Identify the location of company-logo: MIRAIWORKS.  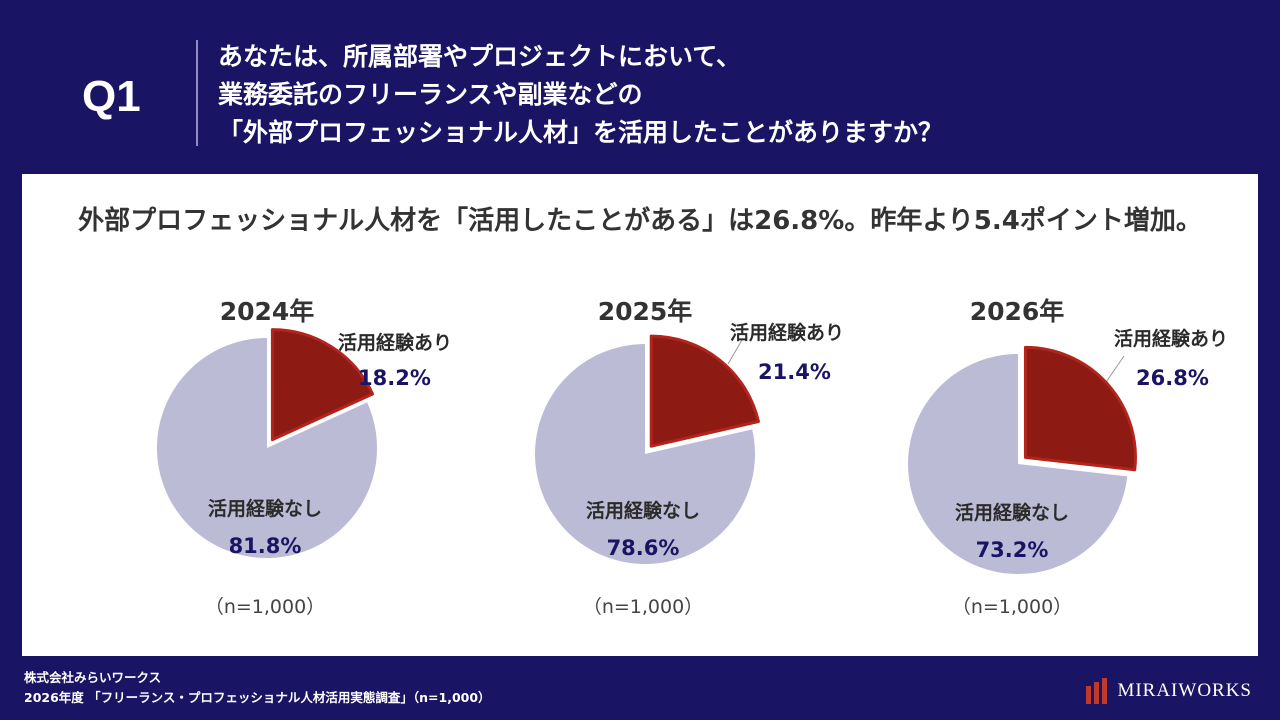
(1169, 691).